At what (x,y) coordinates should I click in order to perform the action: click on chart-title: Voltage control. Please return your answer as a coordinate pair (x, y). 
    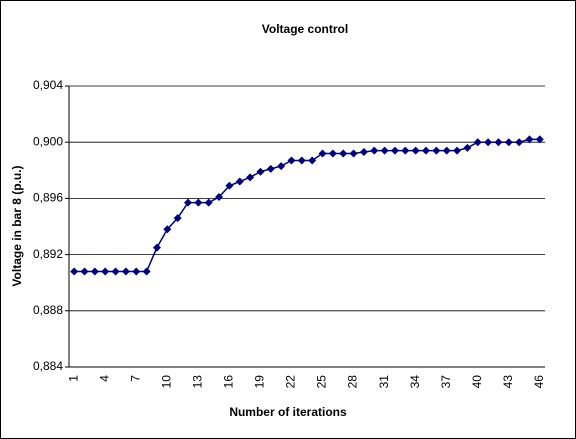
    Looking at the image, I should click on (305, 29).